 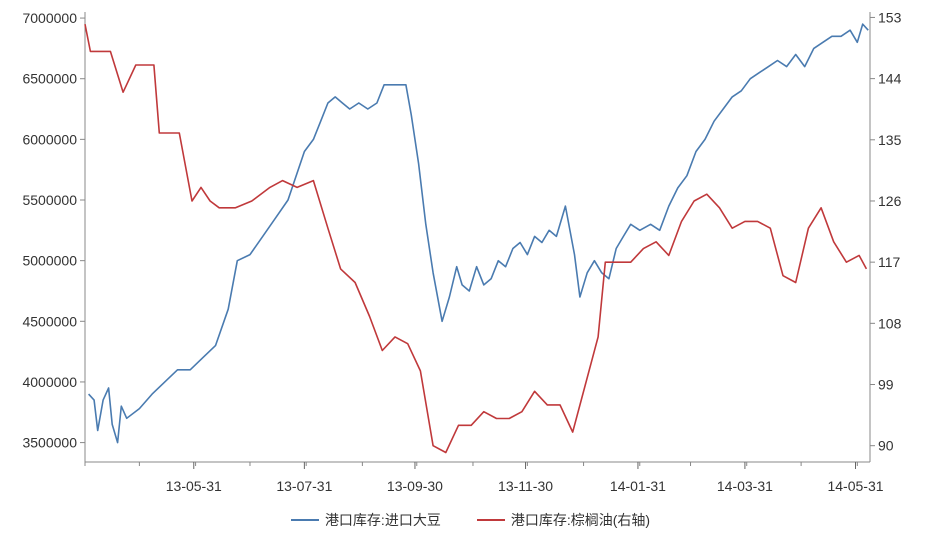 What do you see at coordinates (525, 486) in the screenshot?
I see `x-tick-label: 13-11-30` at bounding box center [525, 486].